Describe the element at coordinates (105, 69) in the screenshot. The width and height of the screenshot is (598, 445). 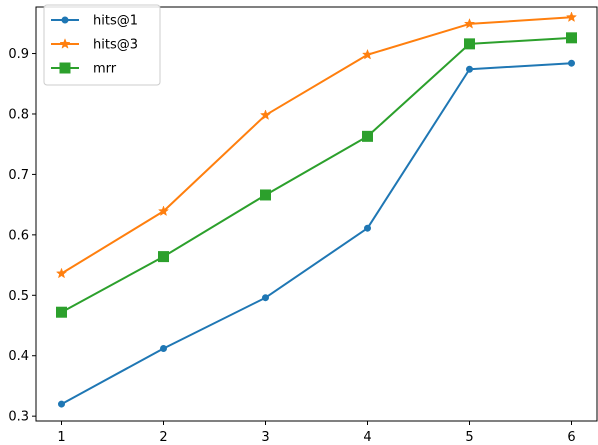
I see `legend-label: mrr` at that location.